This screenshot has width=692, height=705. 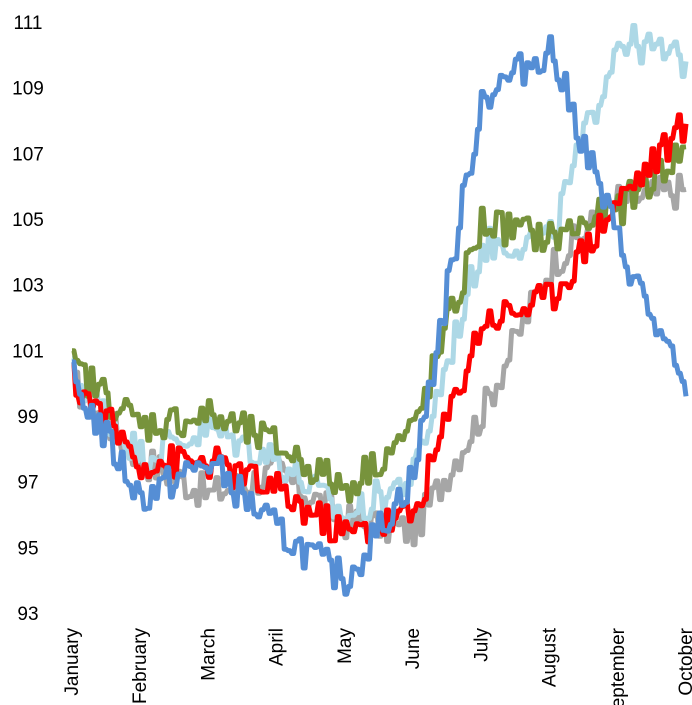 What do you see at coordinates (140, 666) in the screenshot?
I see `x-tick-label: February` at bounding box center [140, 666].